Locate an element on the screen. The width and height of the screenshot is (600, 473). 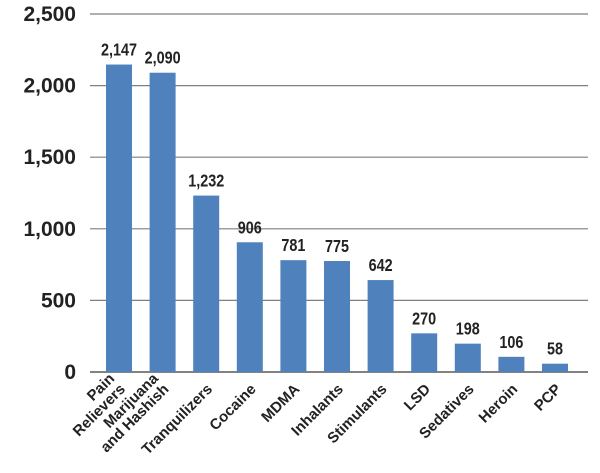
data-label: 642 is located at coordinates (381, 266).